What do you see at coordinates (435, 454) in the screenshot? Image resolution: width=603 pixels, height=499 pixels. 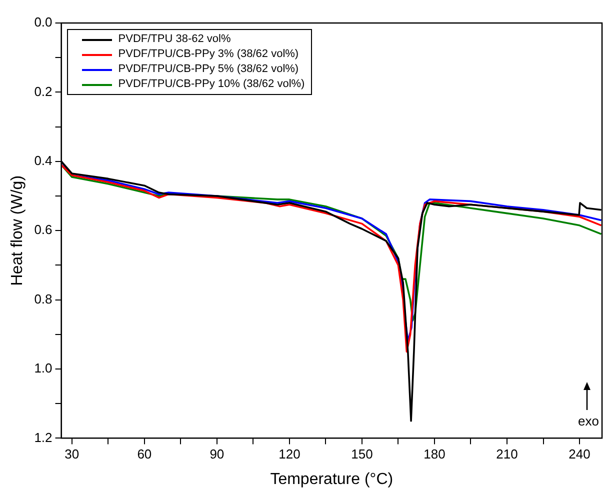 I see `x-tick-label: 180` at bounding box center [435, 454].